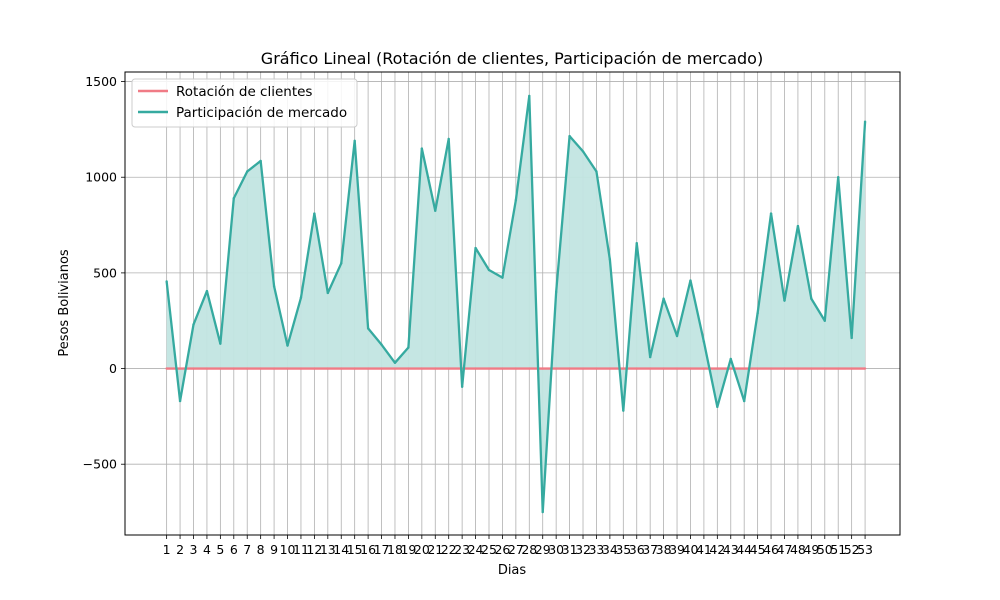 The image size is (1000, 600). What do you see at coordinates (180, 549) in the screenshot?
I see `x-tick-label: 2` at bounding box center [180, 549].